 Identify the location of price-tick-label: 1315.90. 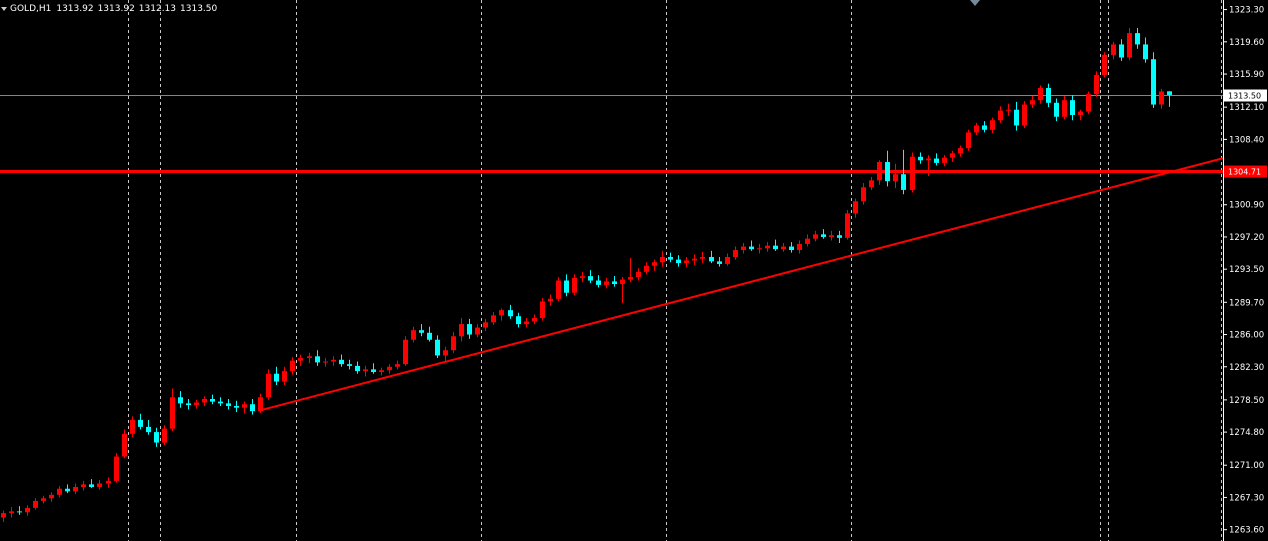
(1246, 75).